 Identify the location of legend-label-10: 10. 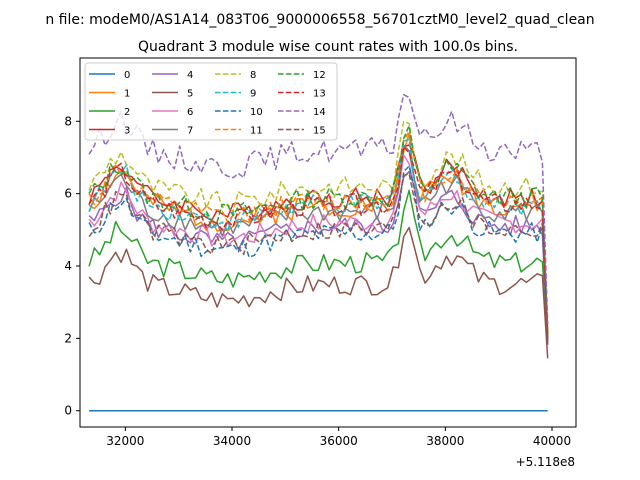
(256, 112).